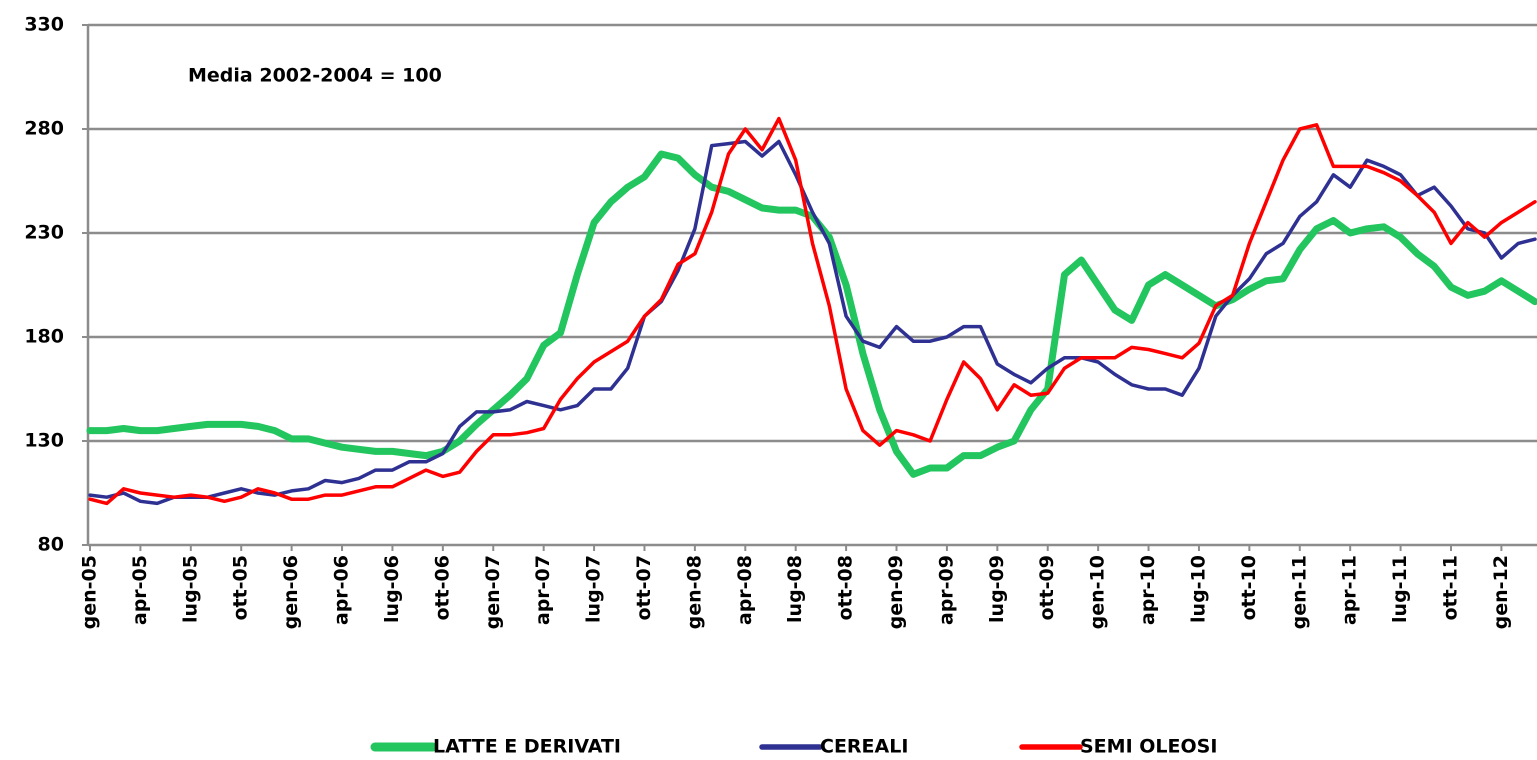  I want to click on x-tick-label: ott-06, so click(442, 588).